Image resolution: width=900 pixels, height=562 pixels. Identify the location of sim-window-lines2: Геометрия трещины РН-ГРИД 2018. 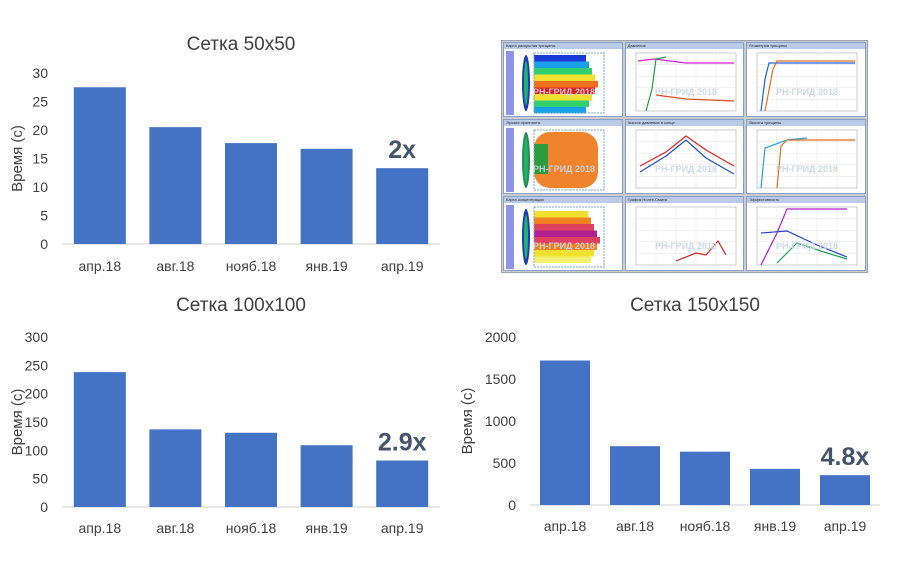
(806, 79).